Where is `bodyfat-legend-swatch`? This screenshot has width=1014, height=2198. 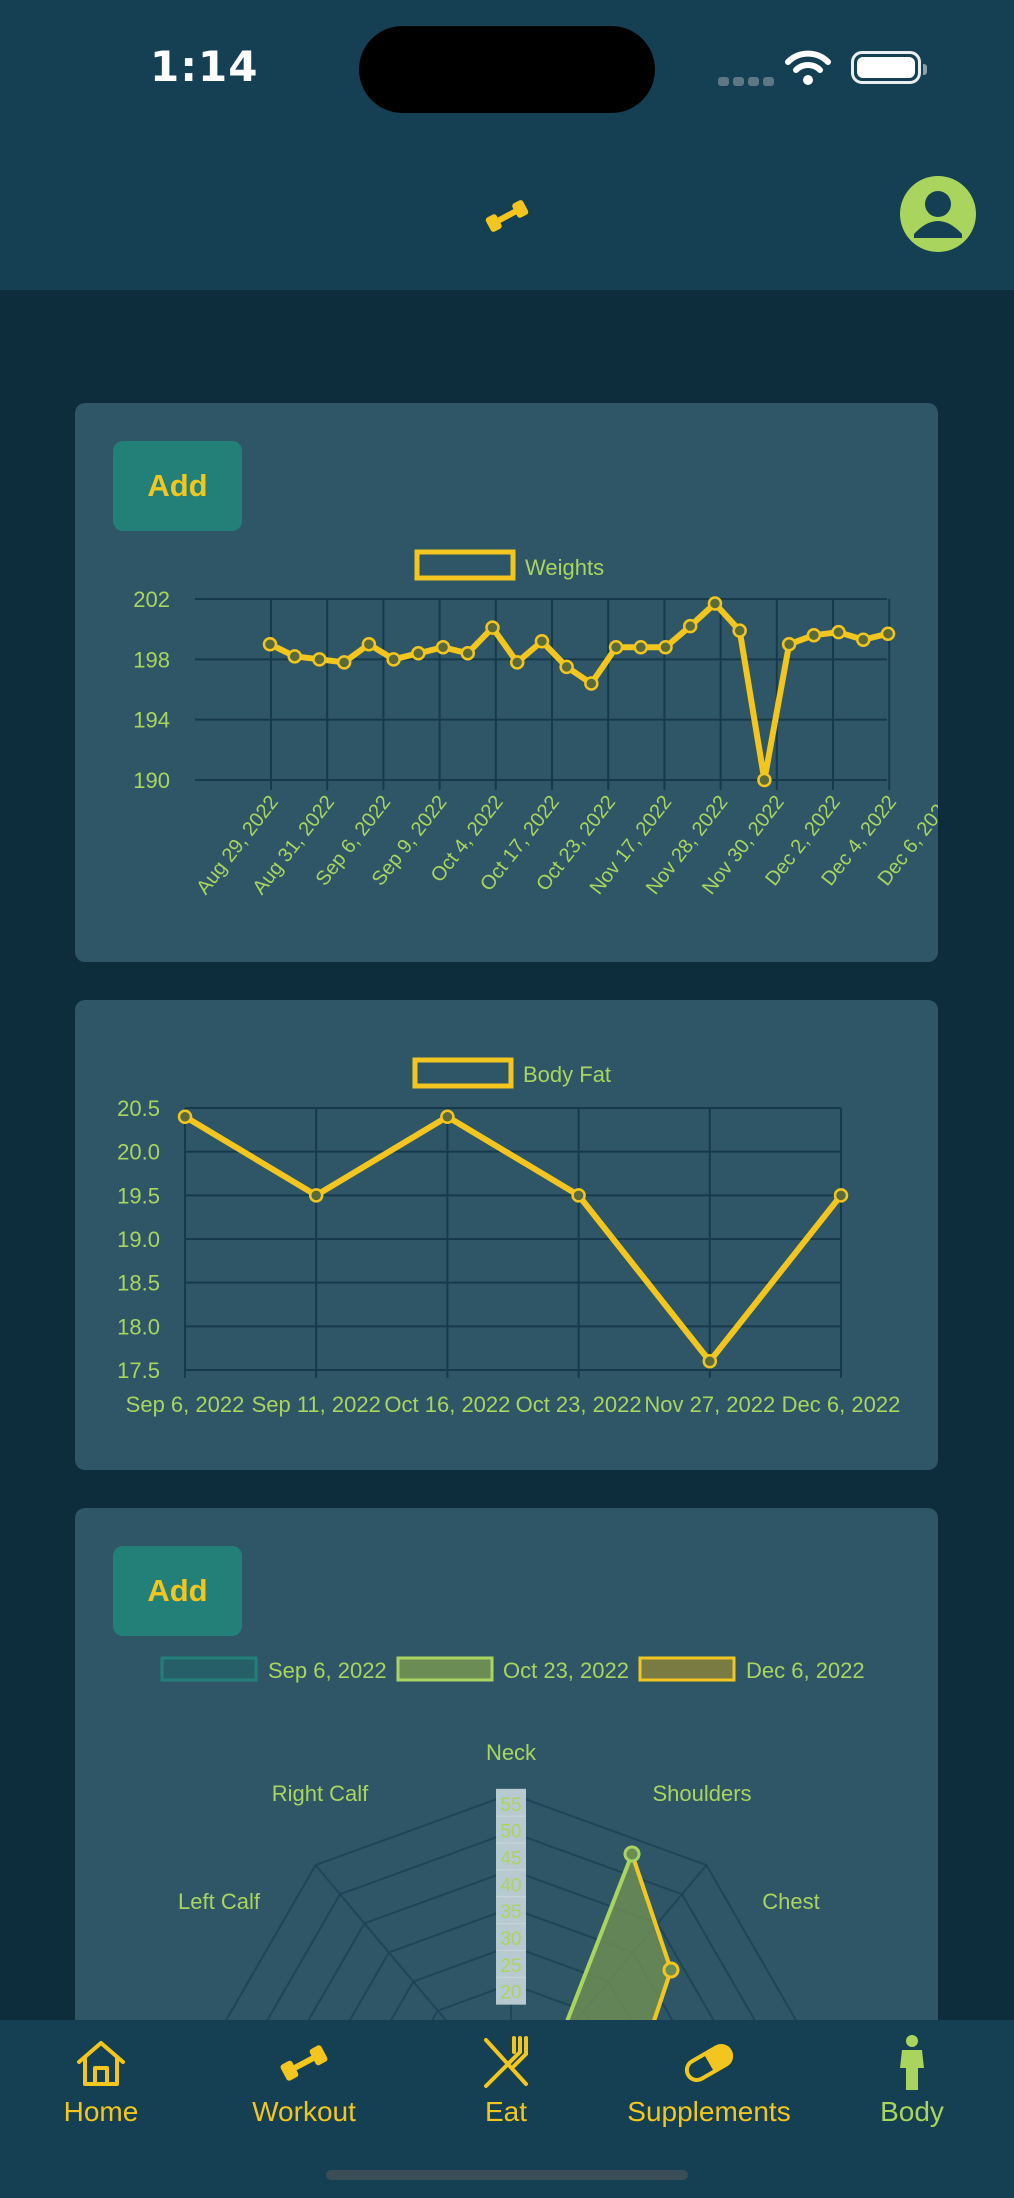 bodyfat-legend-swatch is located at coordinates (463, 1073).